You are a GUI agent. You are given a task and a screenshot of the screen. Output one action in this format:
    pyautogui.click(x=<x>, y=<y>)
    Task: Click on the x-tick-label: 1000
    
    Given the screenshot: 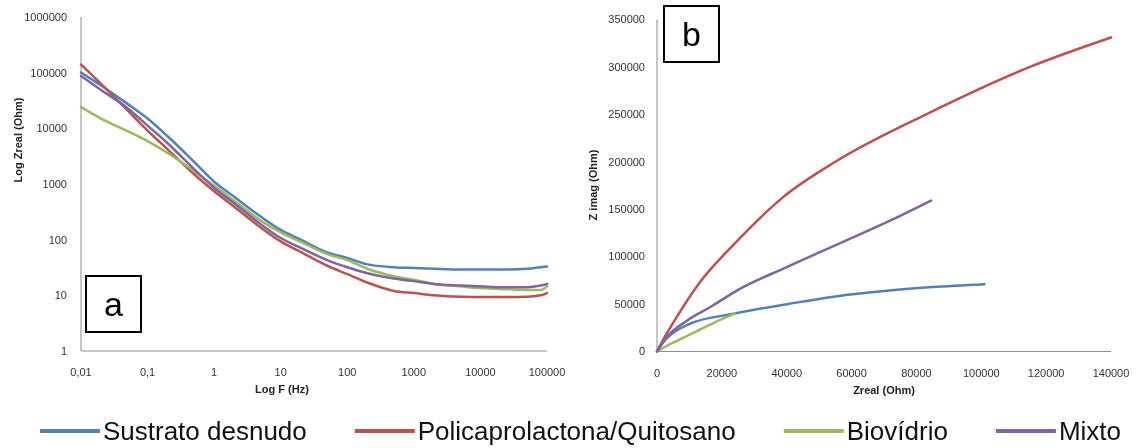 What is the action you would take?
    pyautogui.click(x=414, y=372)
    